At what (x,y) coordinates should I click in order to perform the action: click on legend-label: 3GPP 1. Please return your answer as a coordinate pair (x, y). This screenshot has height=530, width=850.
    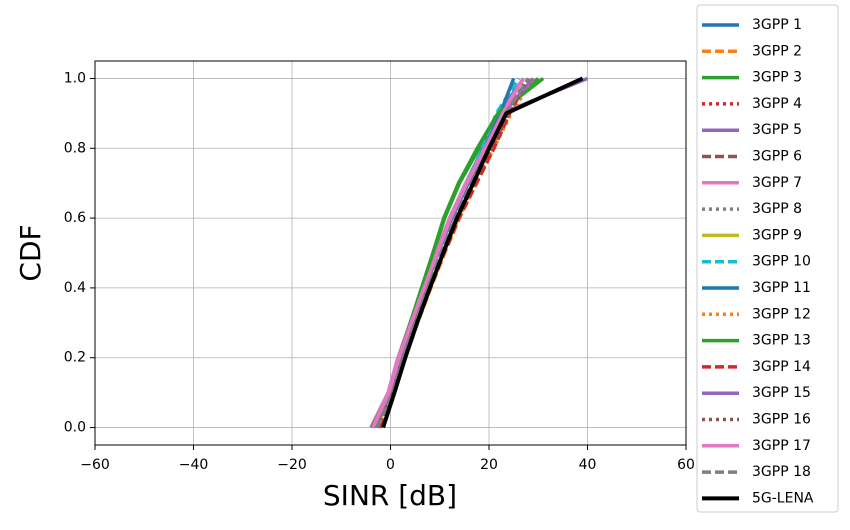
    Looking at the image, I should click on (777, 25).